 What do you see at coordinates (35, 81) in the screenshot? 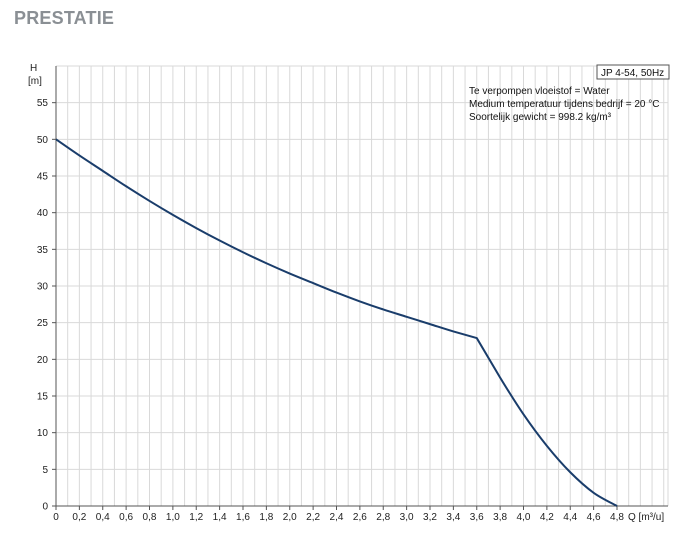
I see `y-axis-unit: [m]` at bounding box center [35, 81].